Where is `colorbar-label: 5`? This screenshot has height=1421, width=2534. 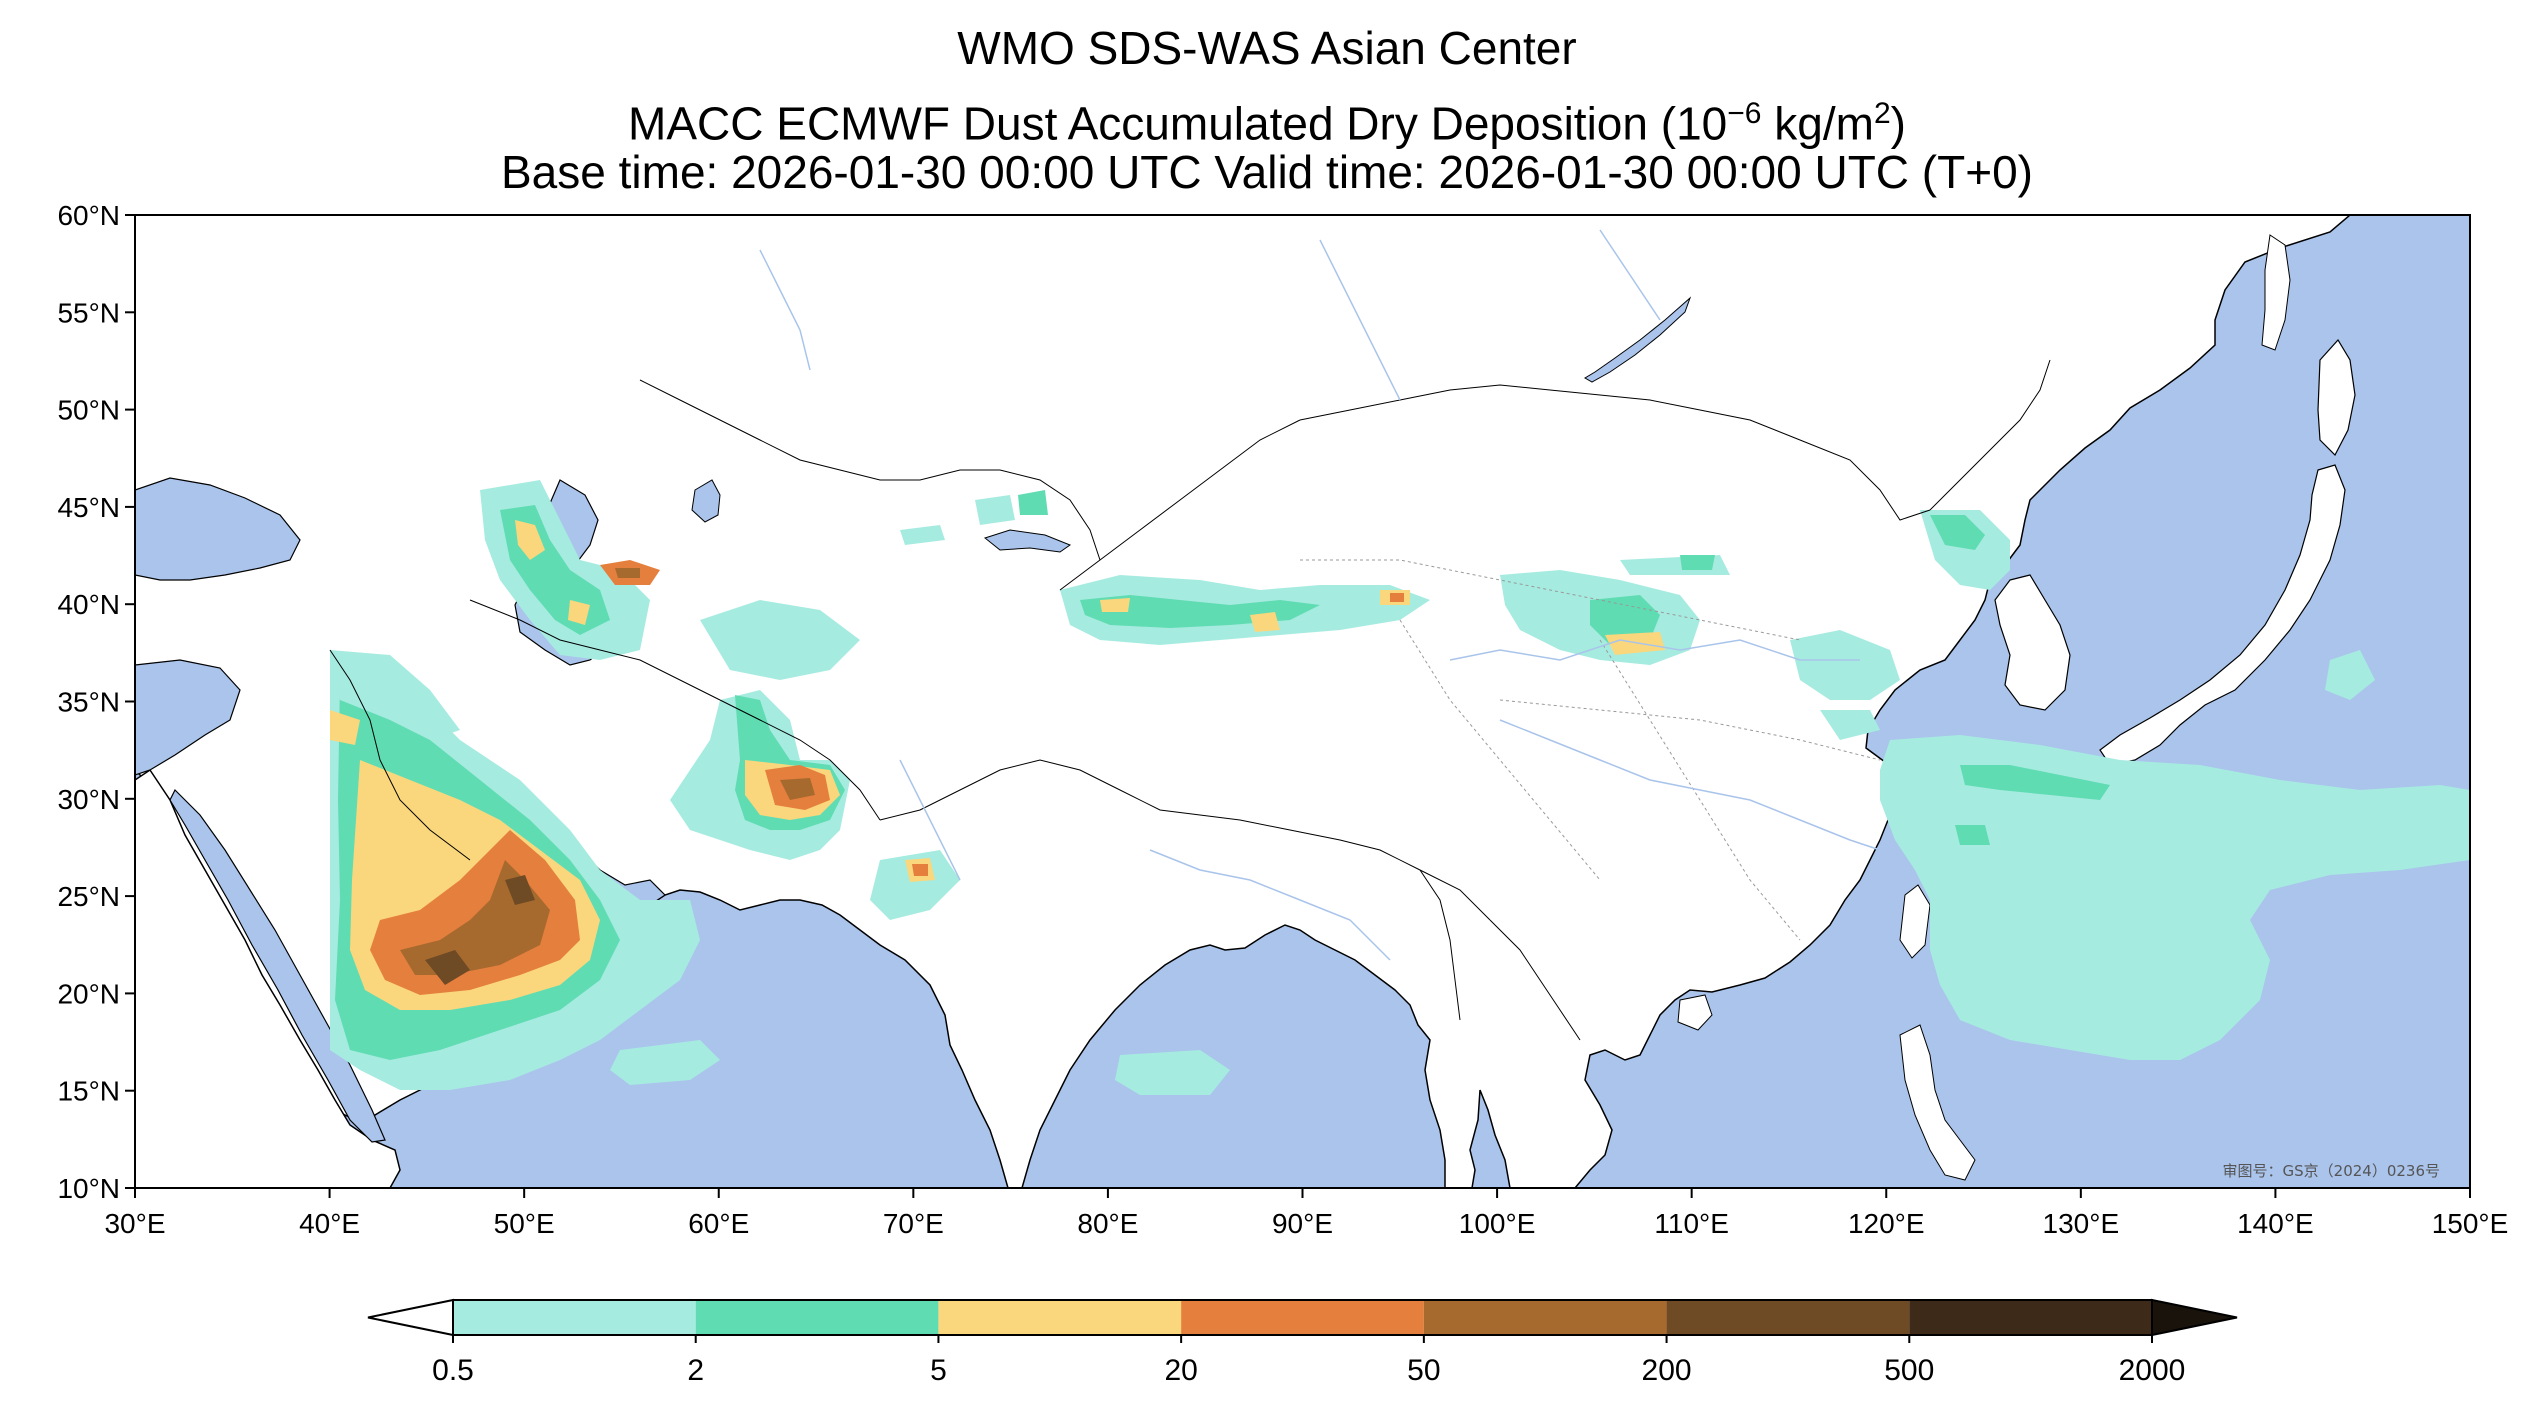
colorbar-label: 5 is located at coordinates (938, 1370).